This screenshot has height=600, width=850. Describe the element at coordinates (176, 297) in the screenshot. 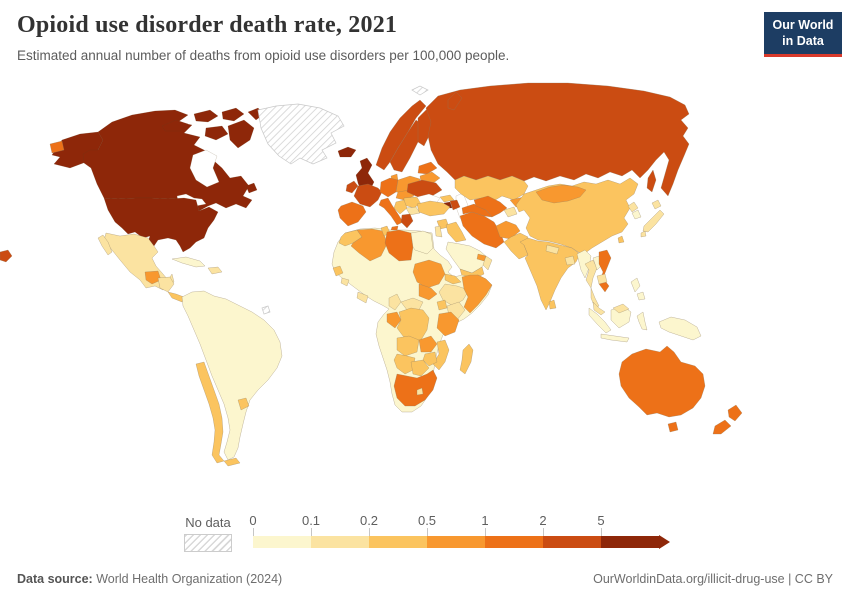

I see `region-costa-rica-panama` at that location.